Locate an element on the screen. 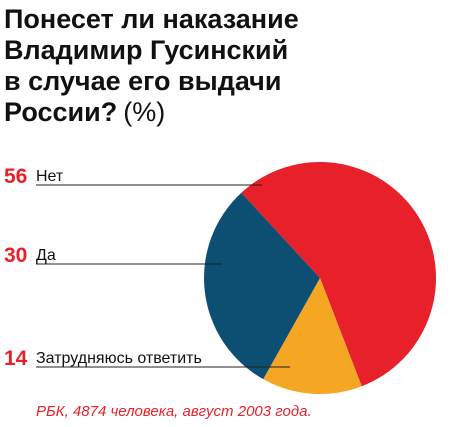 This screenshot has width=452, height=427. category-label: Затрудняюсь ответить is located at coordinates (119, 358).